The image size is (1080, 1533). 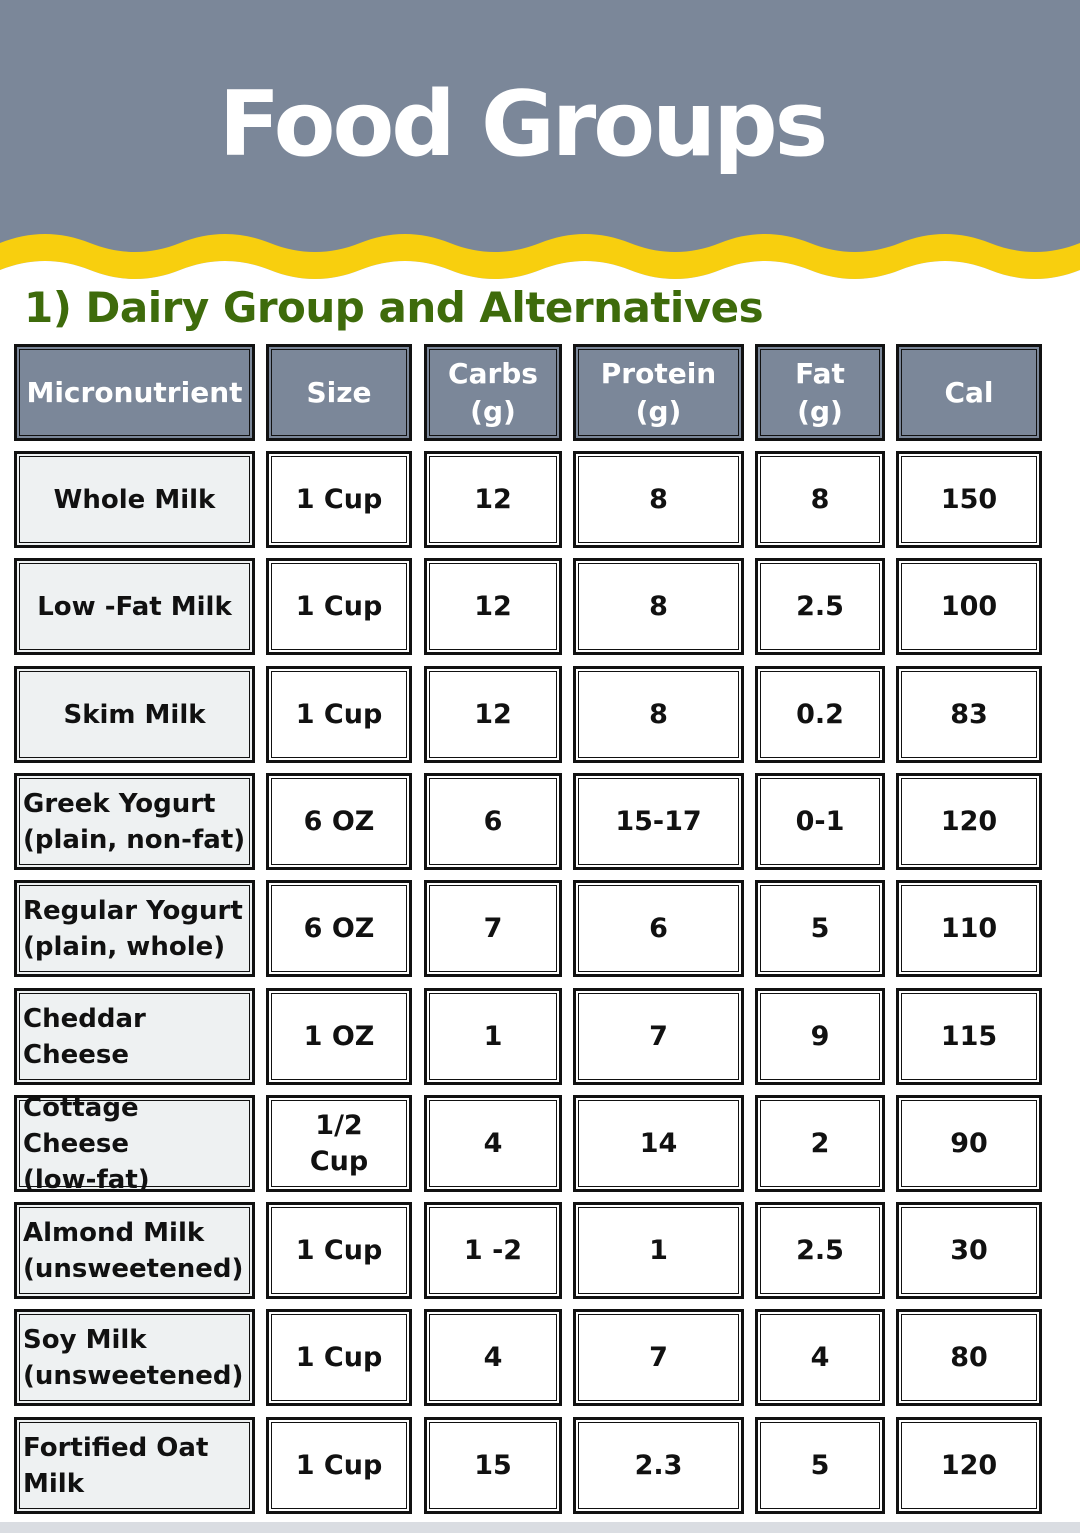 I want to click on table-cell-micronutrient: Cottage Cheese (low-fat), so click(x=134, y=1144).